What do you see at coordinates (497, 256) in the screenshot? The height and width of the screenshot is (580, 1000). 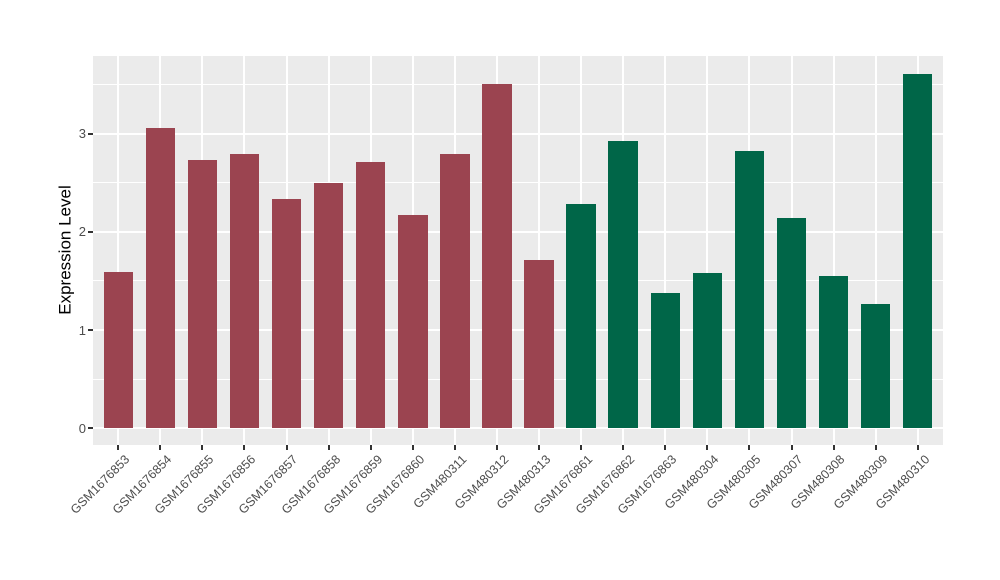 I see `bar-GSM480312` at bounding box center [497, 256].